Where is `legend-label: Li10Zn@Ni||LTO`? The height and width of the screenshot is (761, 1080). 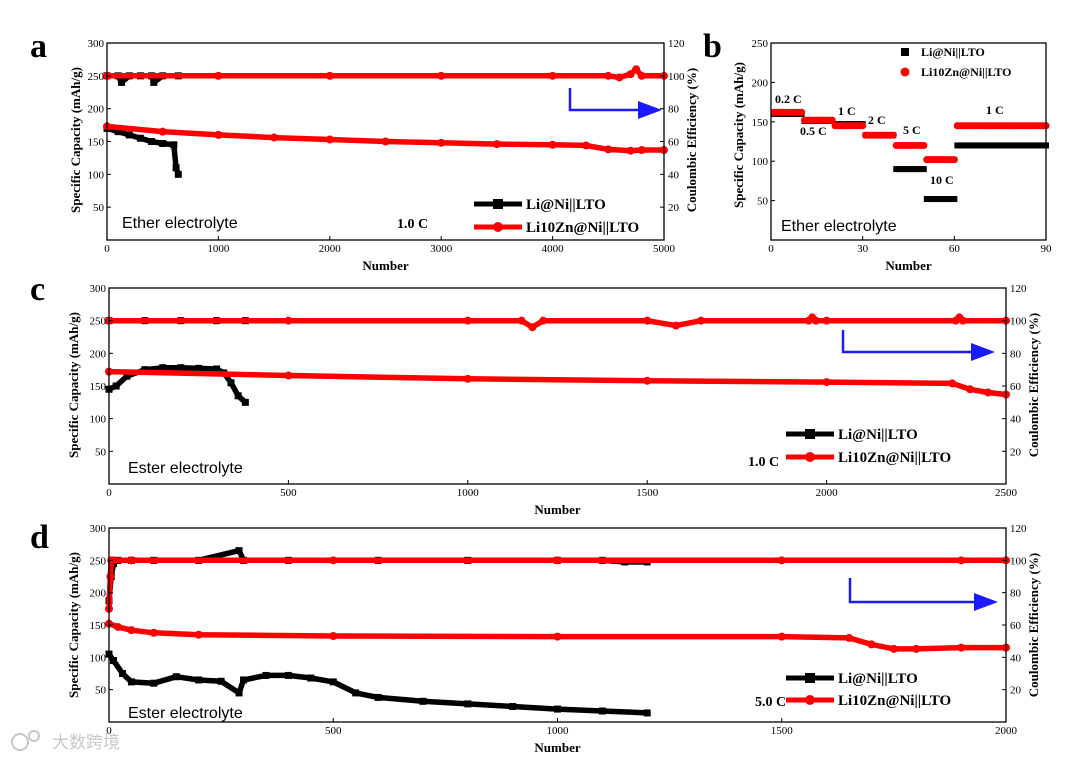 legend-label: Li10Zn@Ni||LTO is located at coordinates (894, 701).